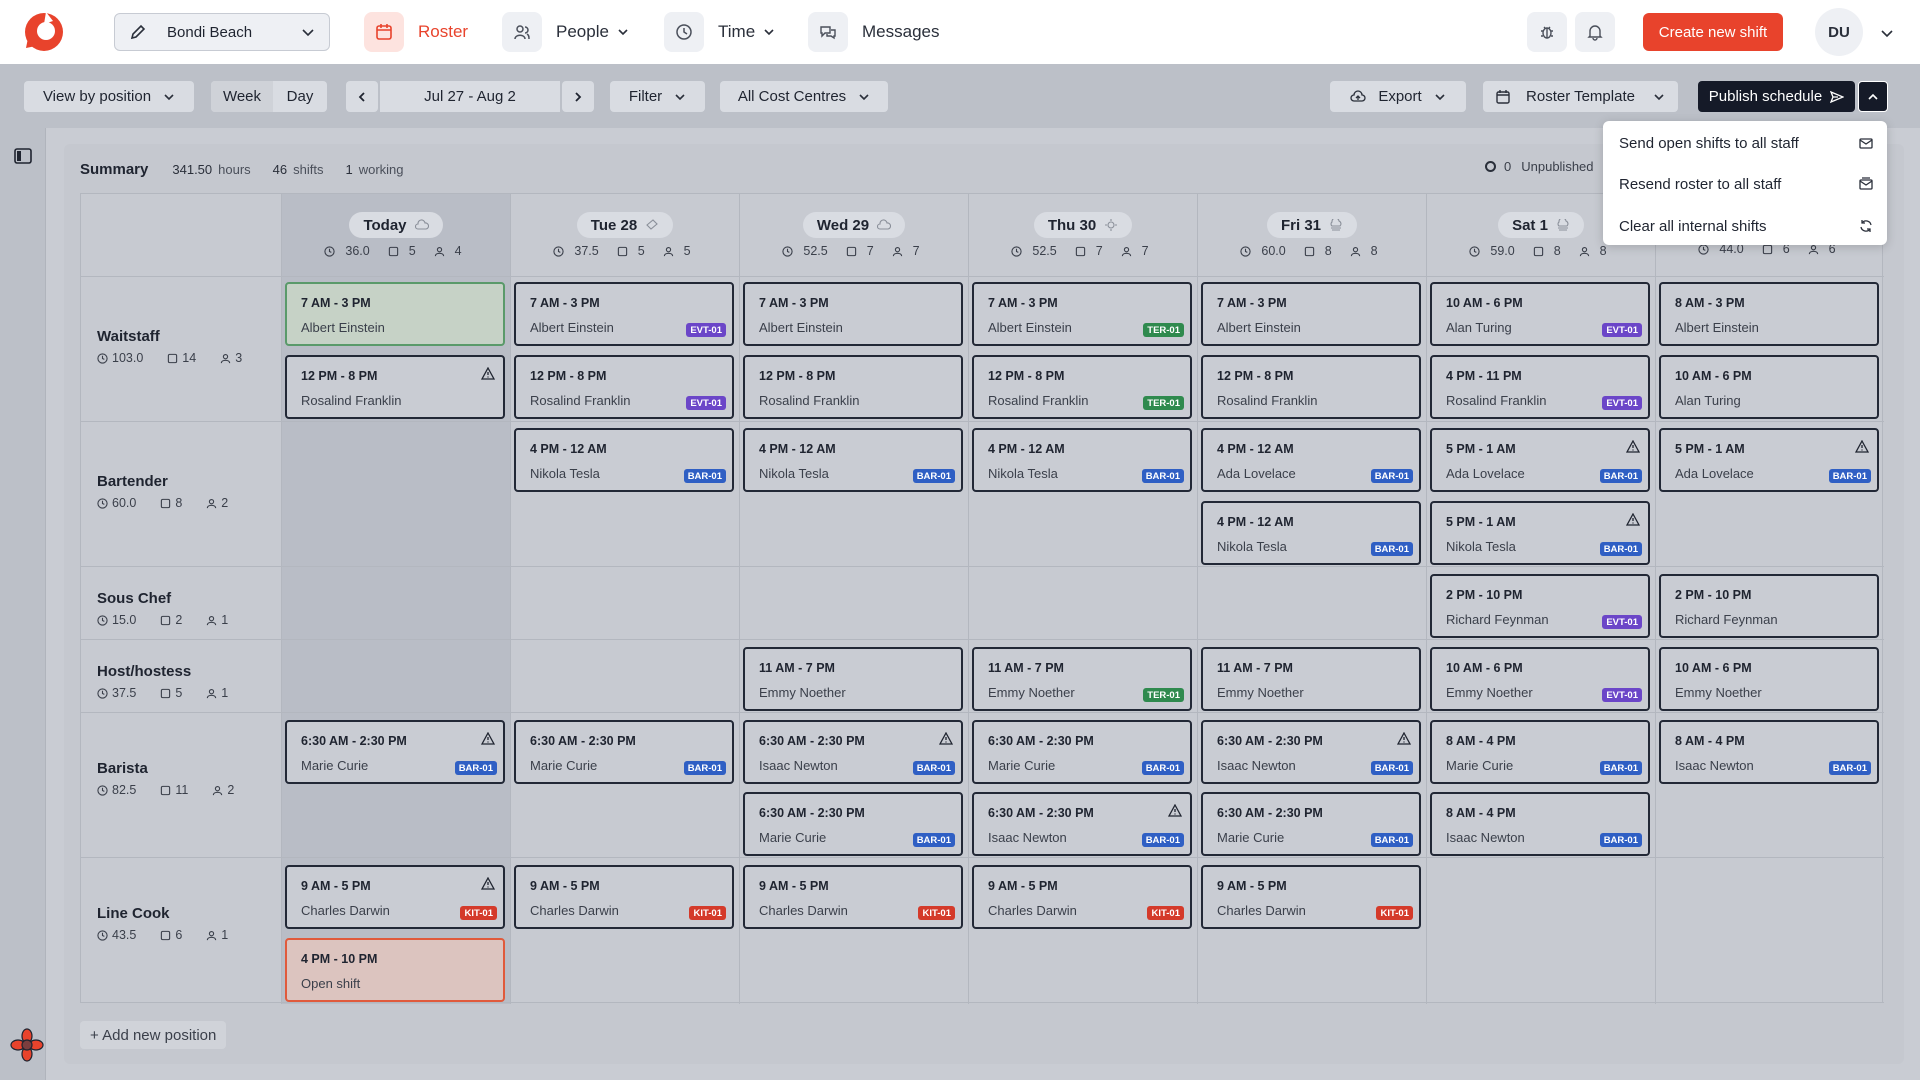 The width and height of the screenshot is (1920, 1080). Describe the element at coordinates (719, 32) in the screenshot. I see `nav-time: Time` at that location.